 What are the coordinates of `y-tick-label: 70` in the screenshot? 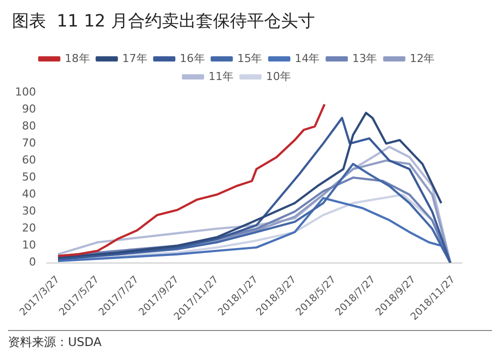 It's located at (29, 143).